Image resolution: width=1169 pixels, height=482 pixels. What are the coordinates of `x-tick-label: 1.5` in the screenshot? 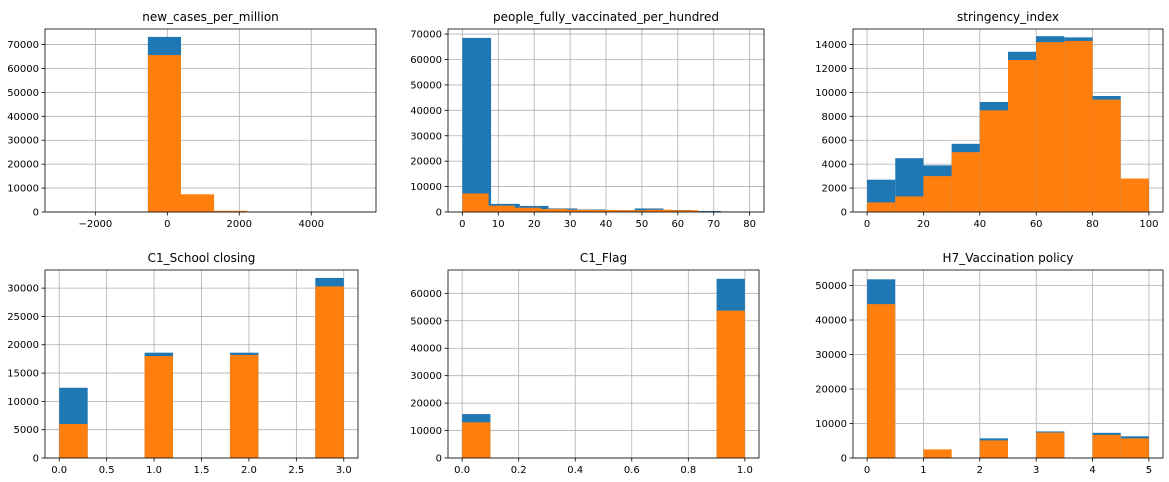 It's located at (202, 470).